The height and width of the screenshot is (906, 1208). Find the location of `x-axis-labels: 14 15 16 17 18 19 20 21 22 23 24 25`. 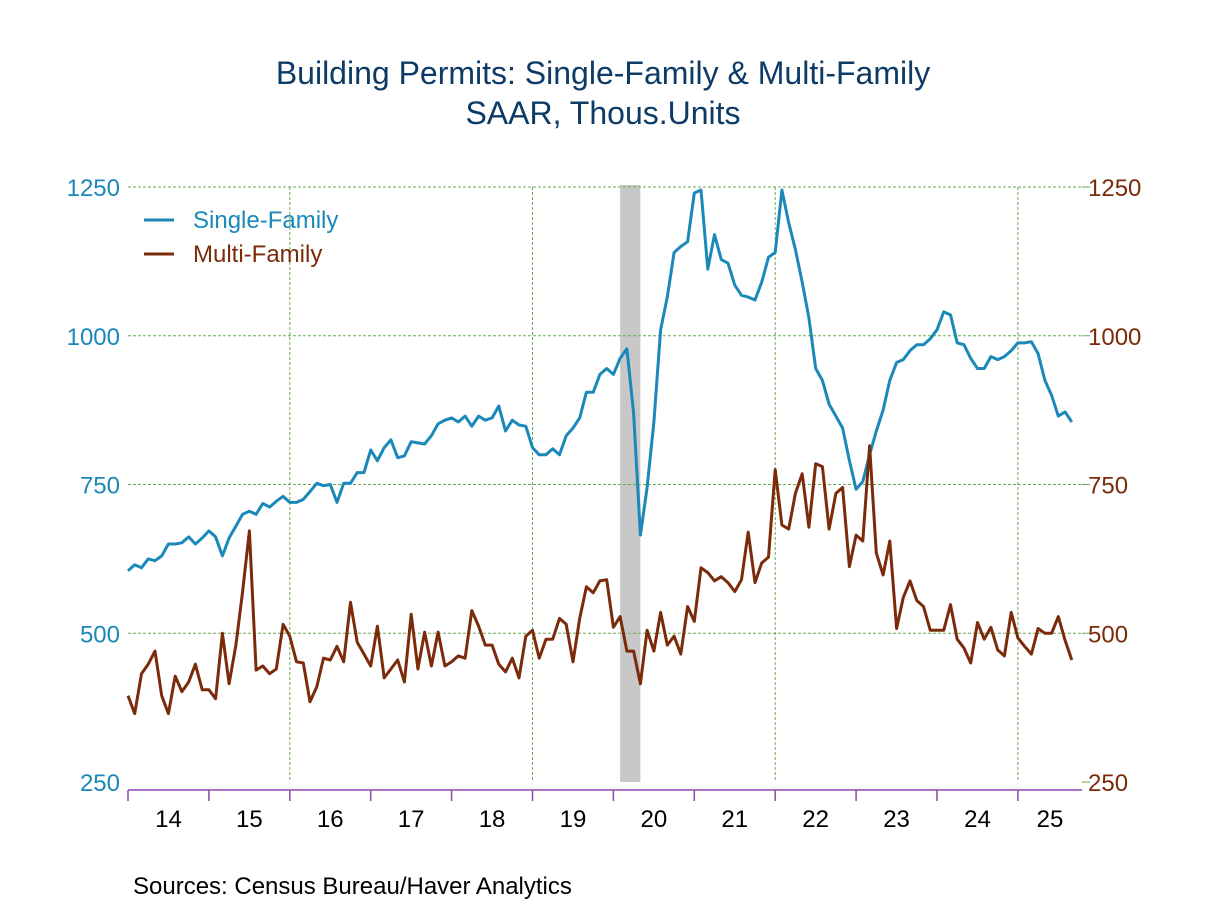

x-axis-labels: 14 15 16 17 18 19 20 21 22 23 24 25 is located at coordinates (609, 819).